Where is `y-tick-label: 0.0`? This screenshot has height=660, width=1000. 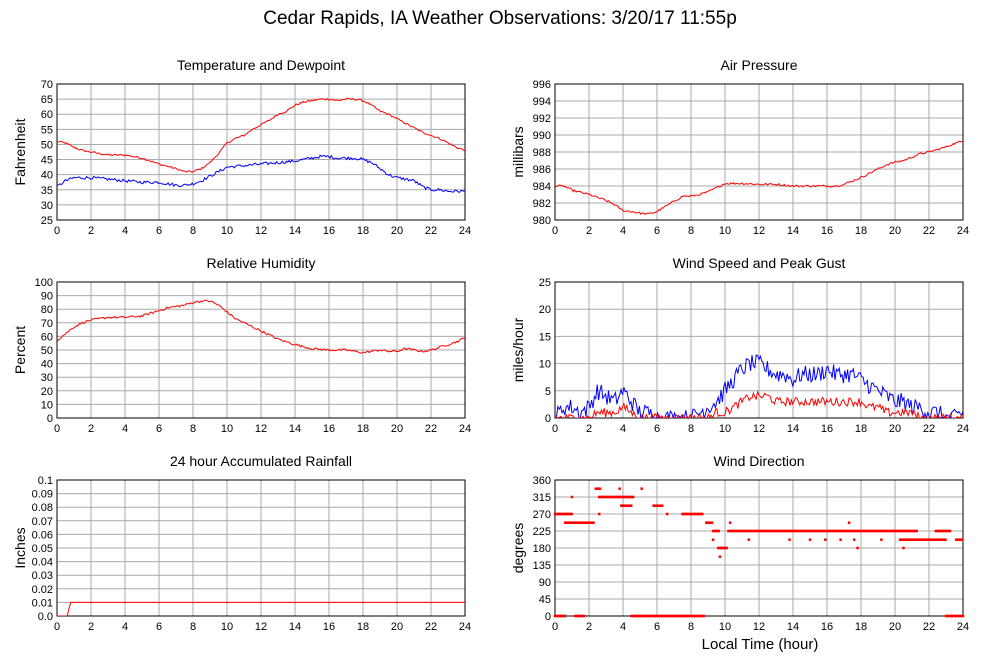 y-tick-label: 0.0 is located at coordinates (45, 617).